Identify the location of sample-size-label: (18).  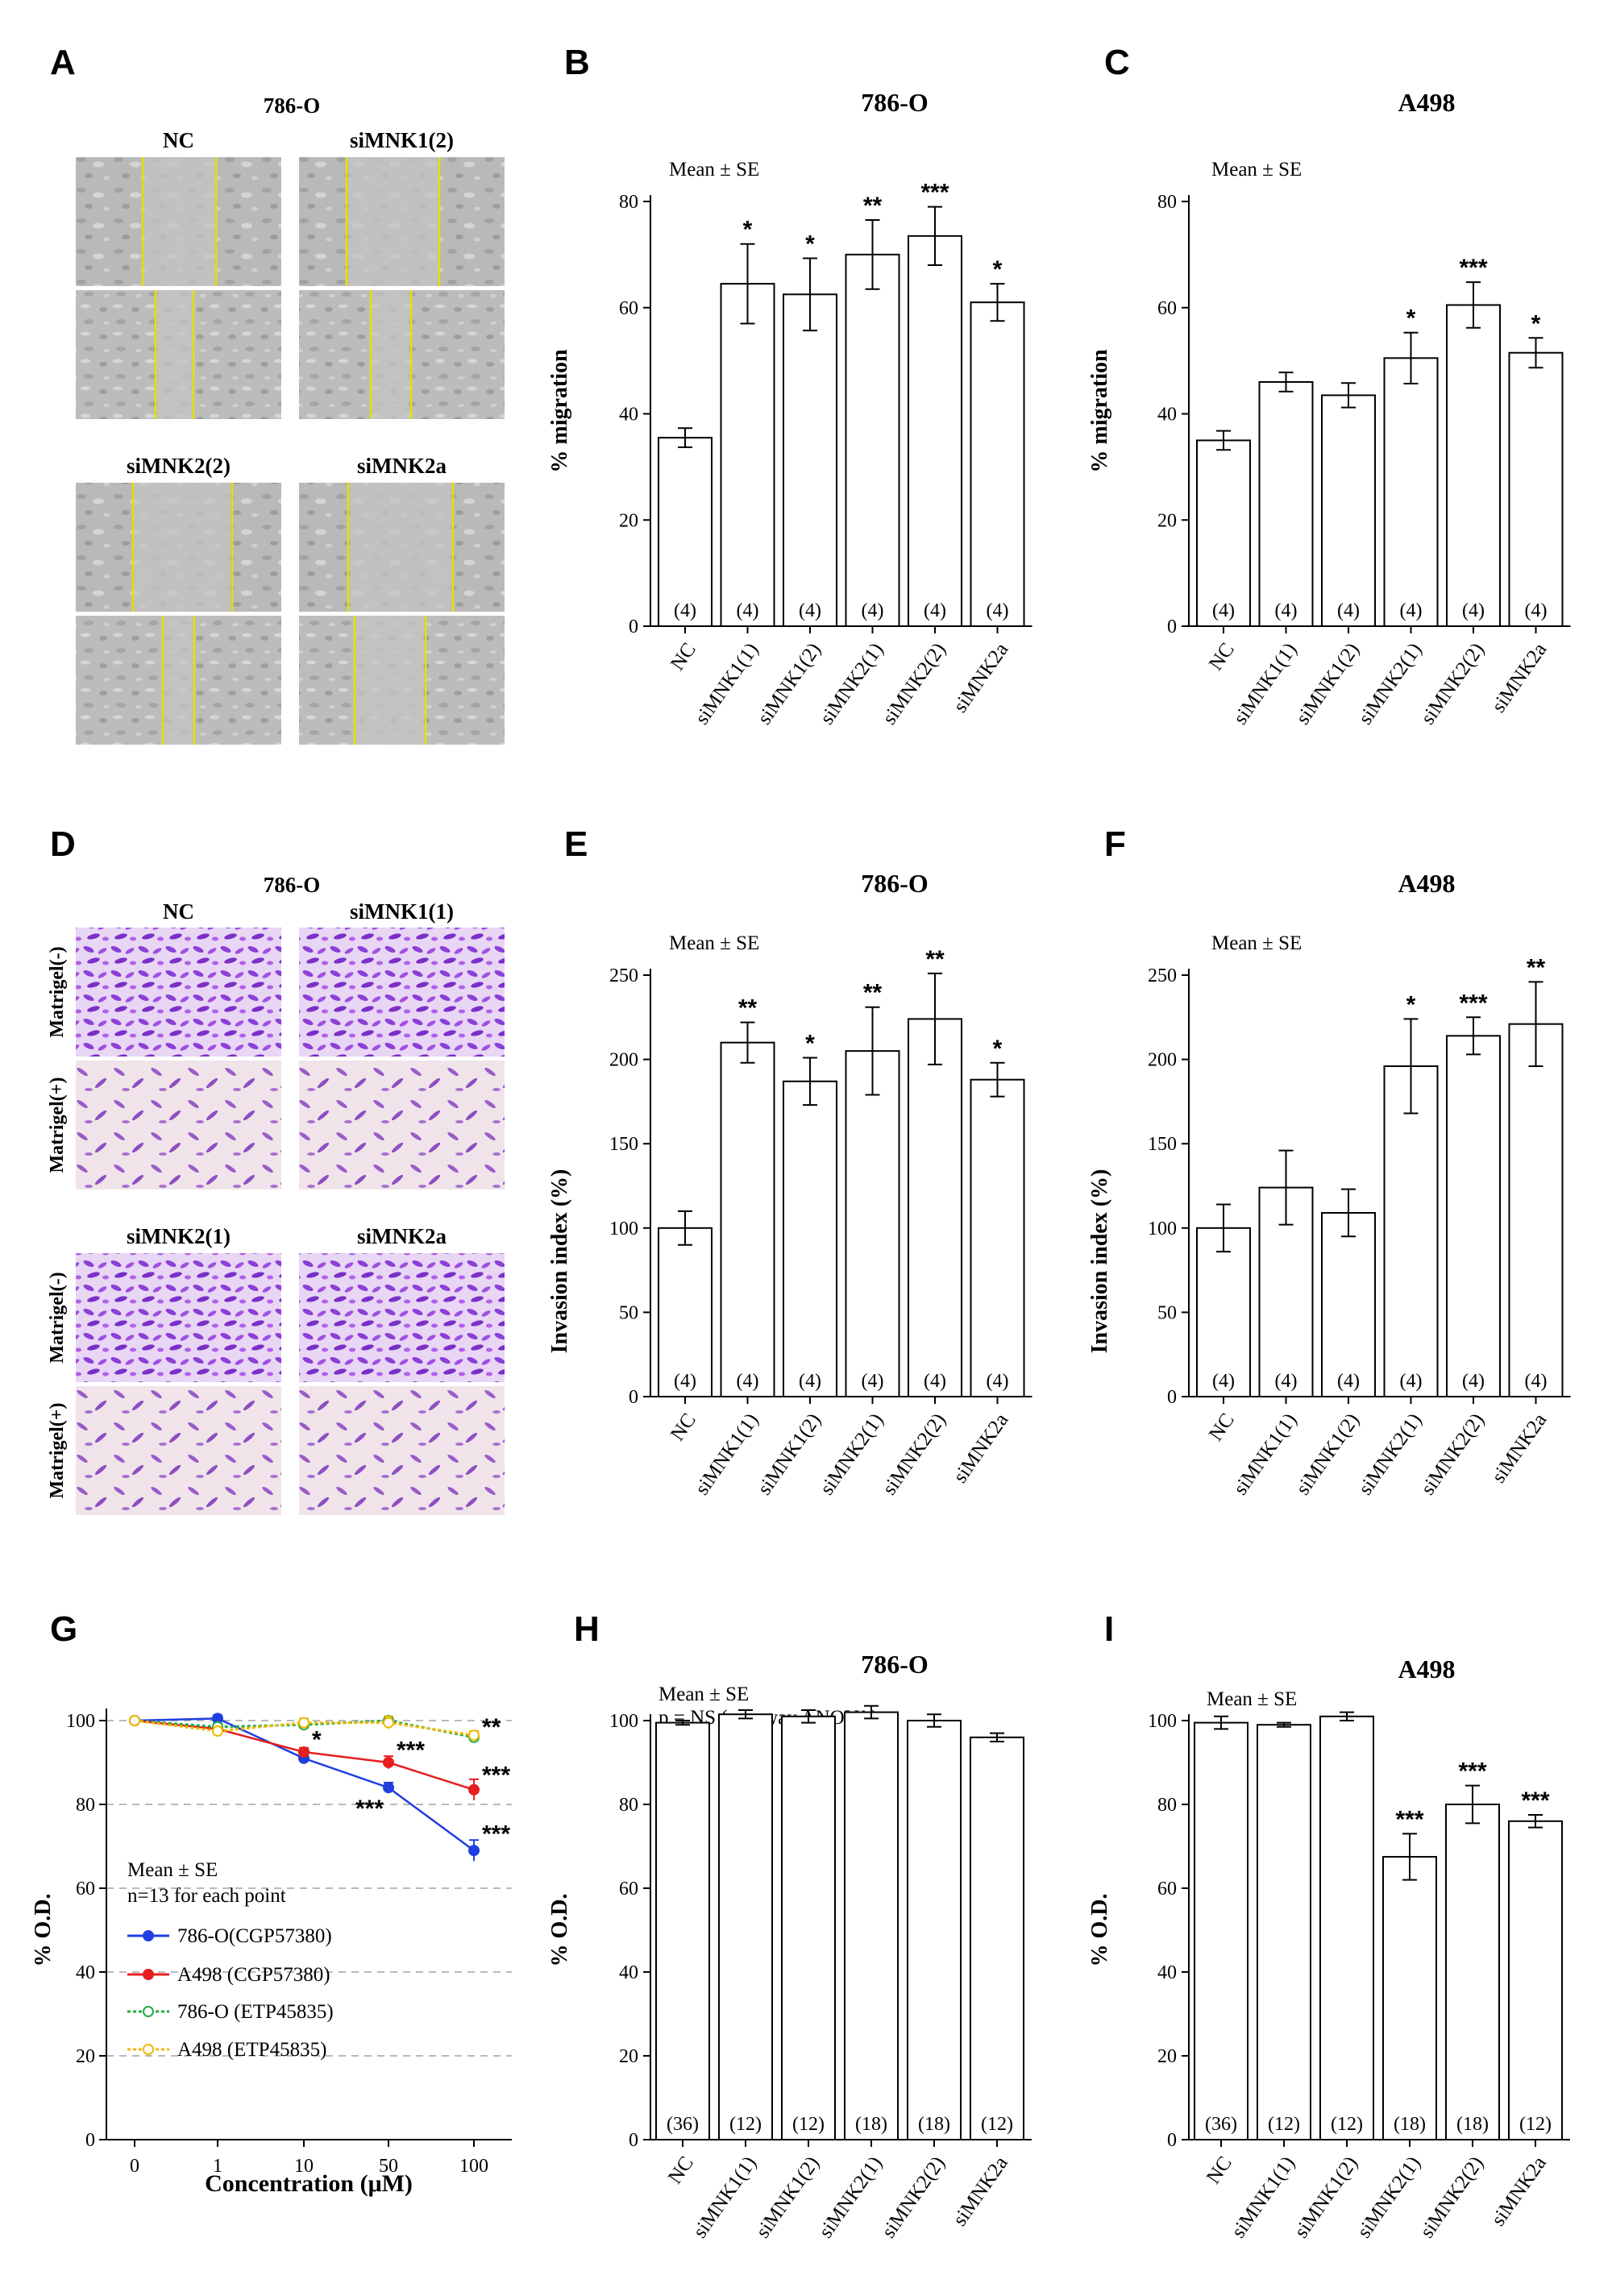
(1410, 2124).